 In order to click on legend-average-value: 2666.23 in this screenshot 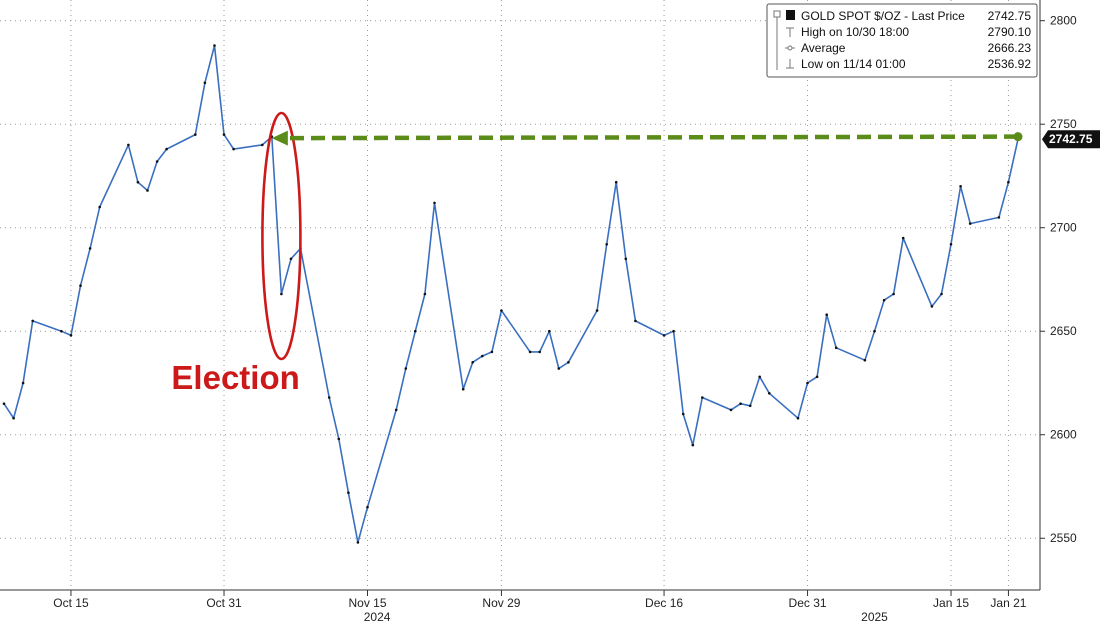, I will do `click(1010, 48)`.